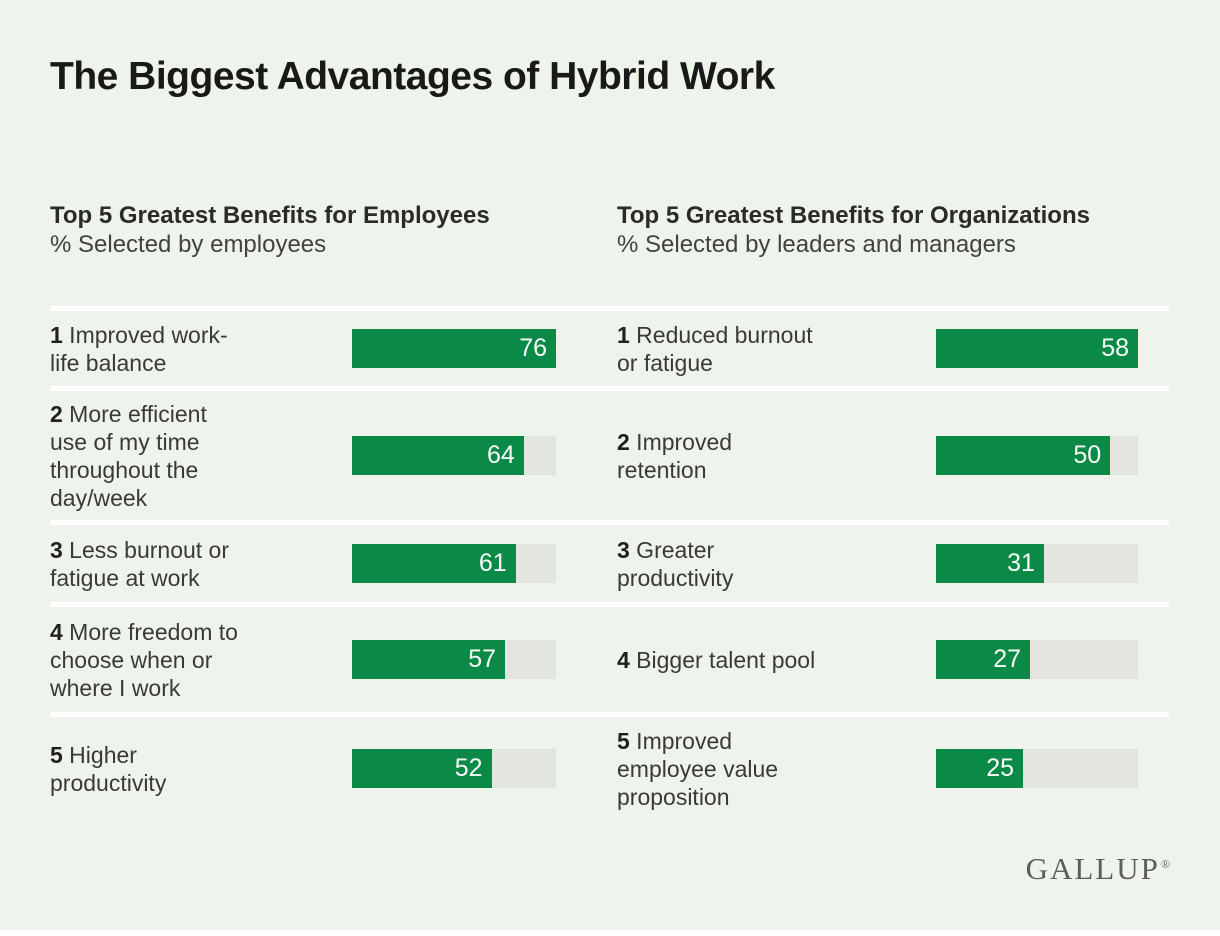 This screenshot has height=936, width=1220. I want to click on bar-fill: 50, so click(1023, 455).